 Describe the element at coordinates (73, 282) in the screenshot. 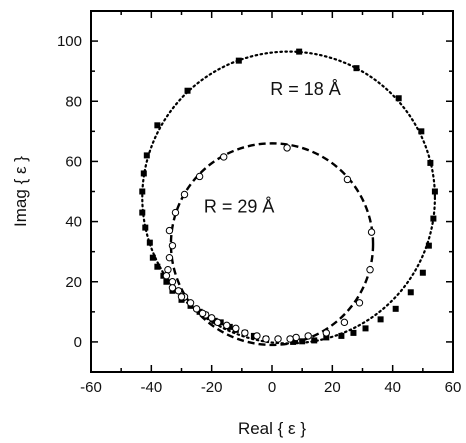

I see `y-tick-label: 20` at that location.